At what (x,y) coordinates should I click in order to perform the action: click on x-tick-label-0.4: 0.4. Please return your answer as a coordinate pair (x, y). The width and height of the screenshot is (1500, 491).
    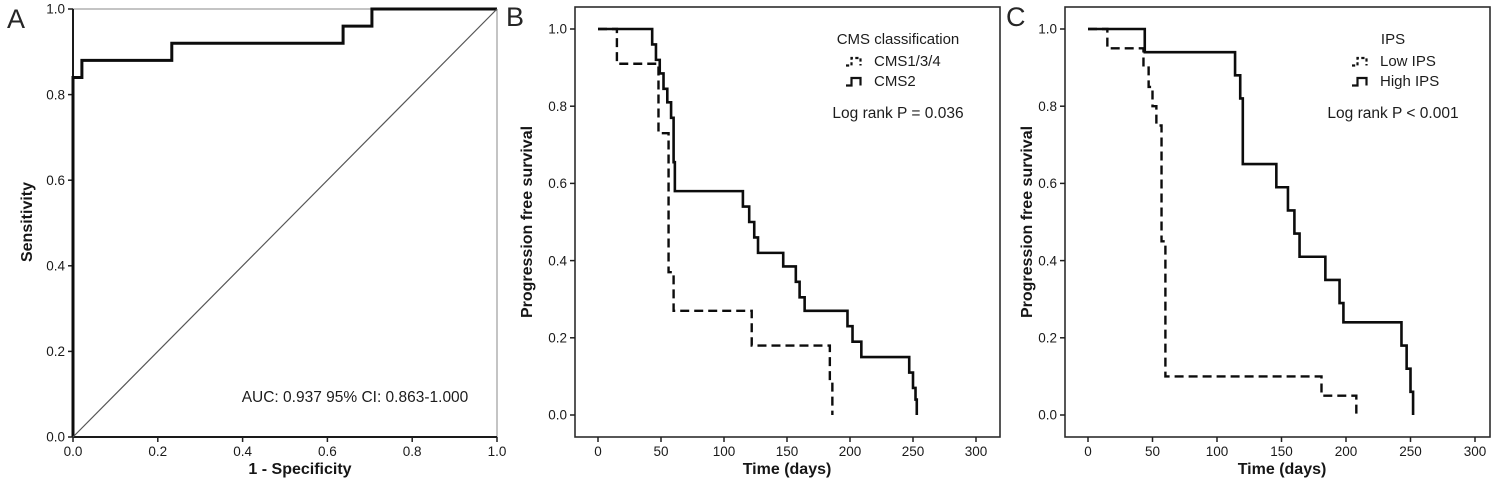
    Looking at the image, I should click on (242, 451).